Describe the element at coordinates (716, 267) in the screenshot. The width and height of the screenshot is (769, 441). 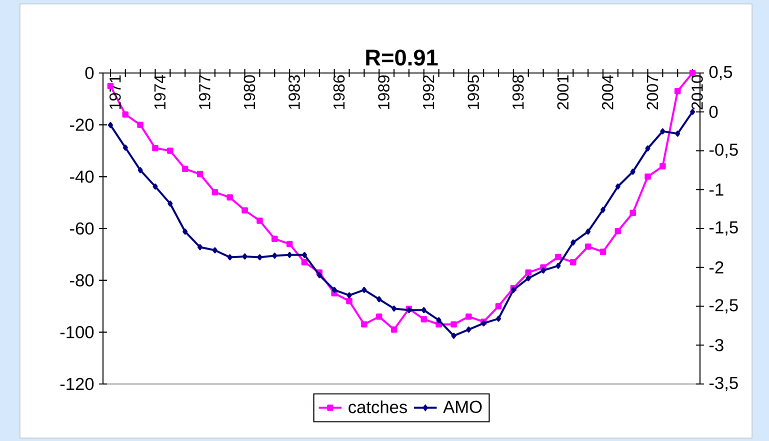
I see `y2-tick-label: -2` at that location.